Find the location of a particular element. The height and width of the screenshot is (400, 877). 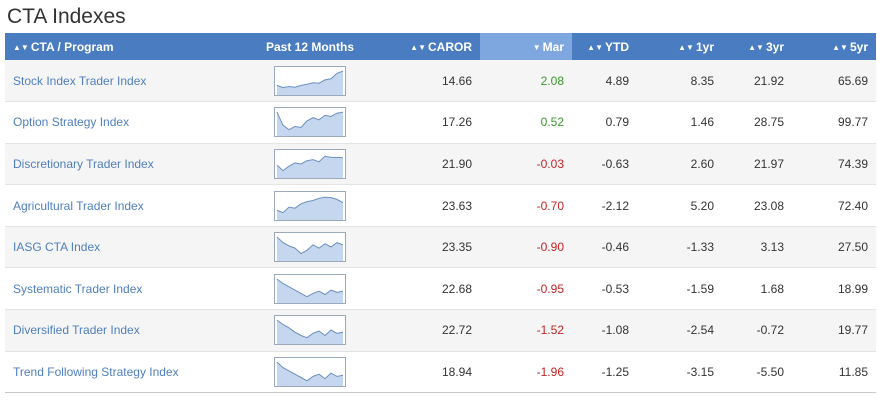

program-cell: Diversified Trader Index is located at coordinates (112, 330).